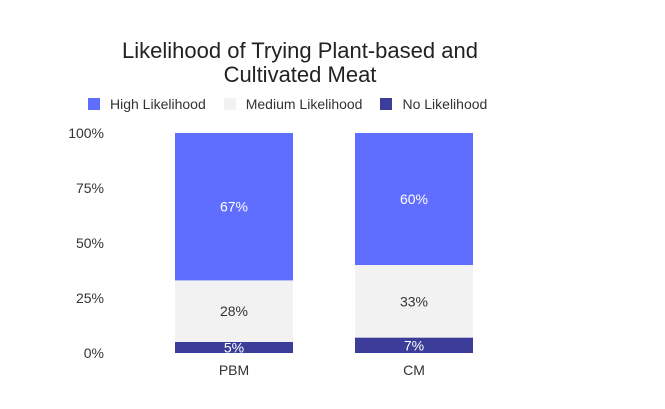 This screenshot has width=665, height=409. What do you see at coordinates (445, 104) in the screenshot?
I see `legend-label-none: No Likelihood` at bounding box center [445, 104].